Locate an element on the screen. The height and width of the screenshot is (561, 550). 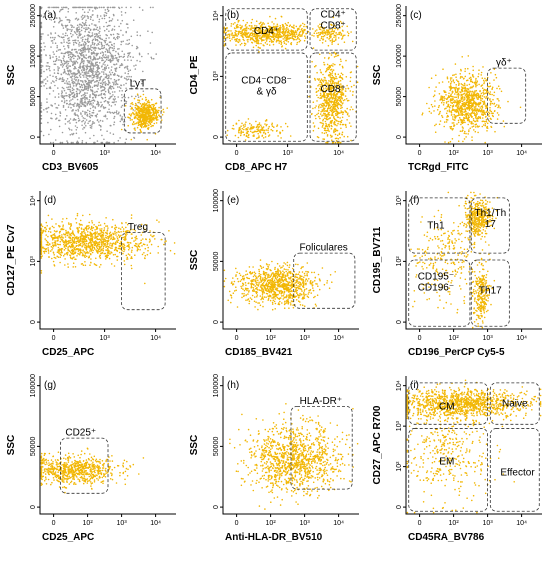
y-tick-label: 10² is located at coordinates (399, 466).